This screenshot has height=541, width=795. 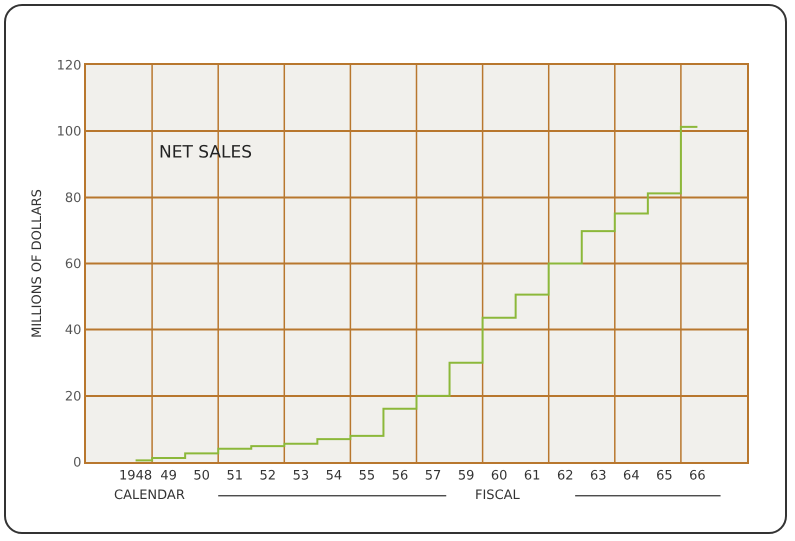 I want to click on y-tick-label: 60, so click(x=73, y=264).